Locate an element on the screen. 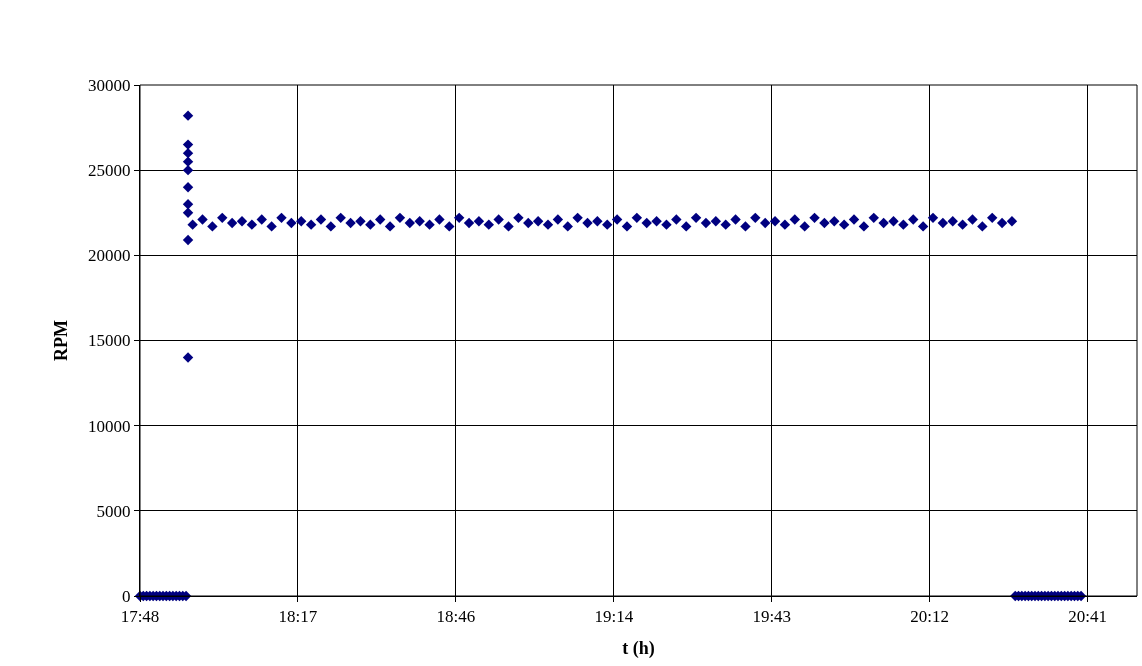 Image resolution: width=1142 pixels, height=666 pixels. x-tick-label: 20:12 is located at coordinates (930, 617).